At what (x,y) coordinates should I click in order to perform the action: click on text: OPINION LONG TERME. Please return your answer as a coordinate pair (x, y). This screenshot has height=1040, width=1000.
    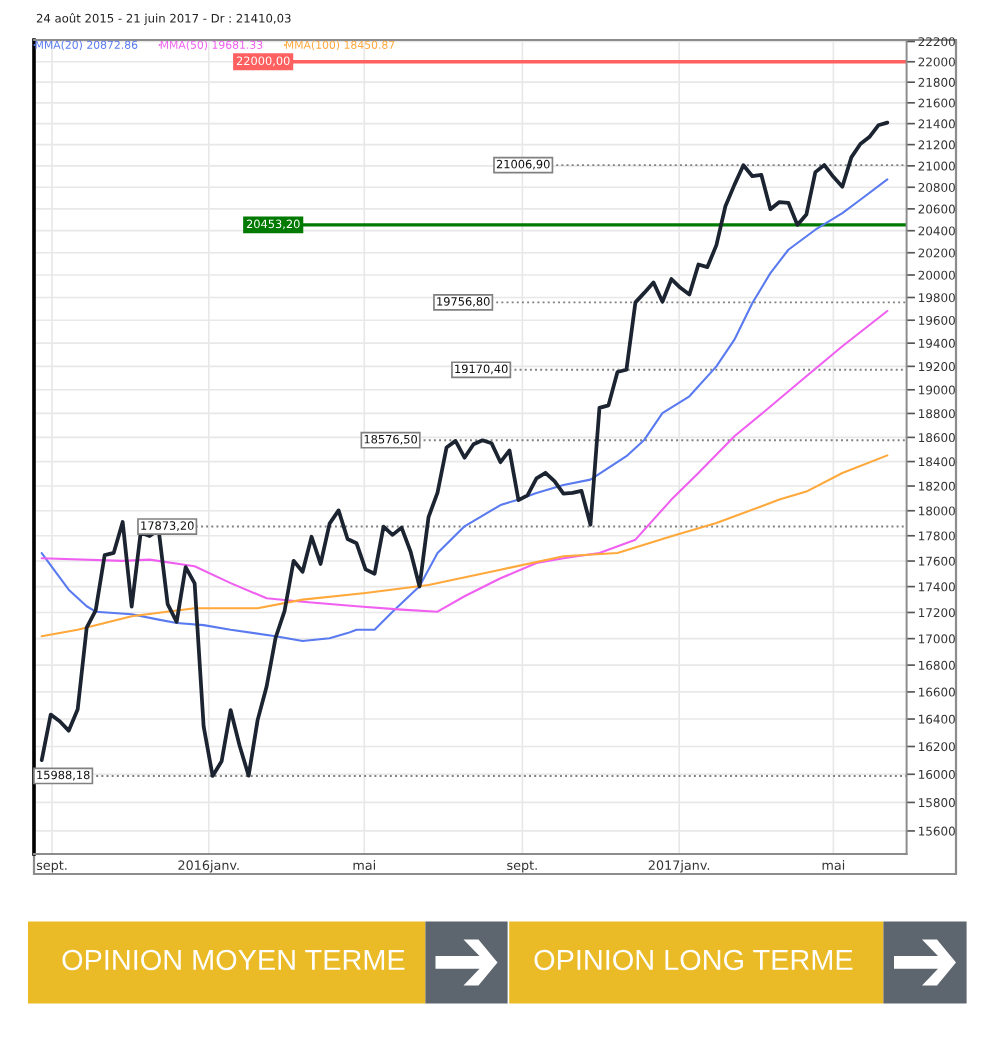
    Looking at the image, I should click on (693, 960).